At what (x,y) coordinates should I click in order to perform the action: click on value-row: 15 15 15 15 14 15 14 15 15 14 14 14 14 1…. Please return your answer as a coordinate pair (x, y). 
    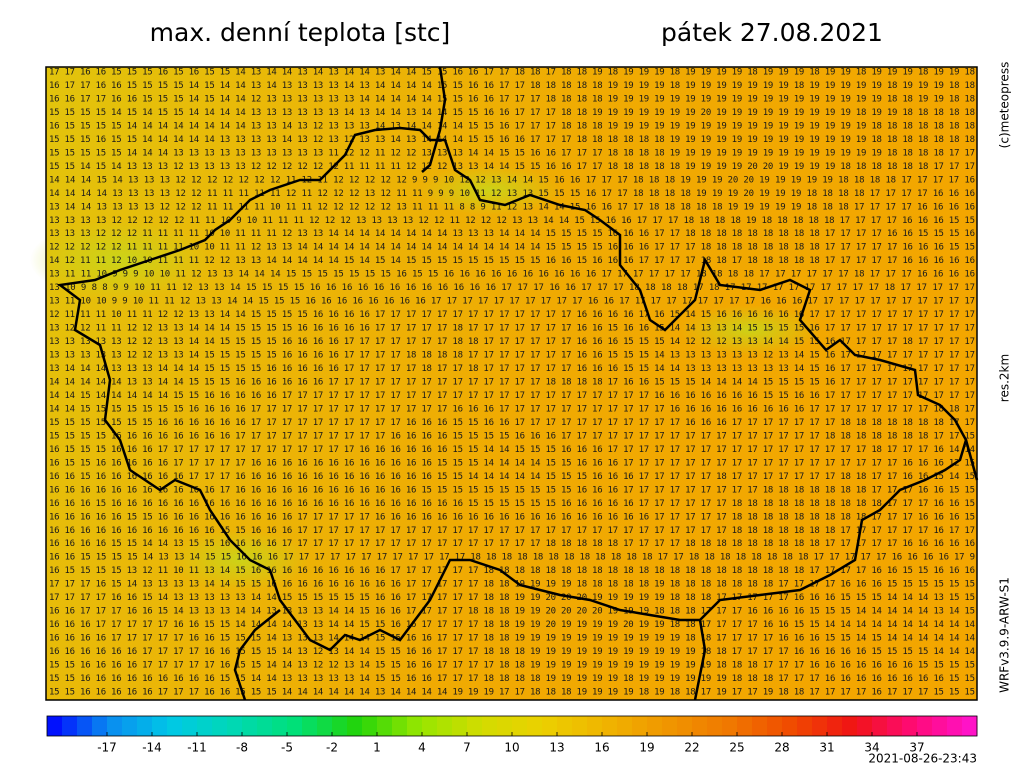
    Looking at the image, I should click on (512, 113).